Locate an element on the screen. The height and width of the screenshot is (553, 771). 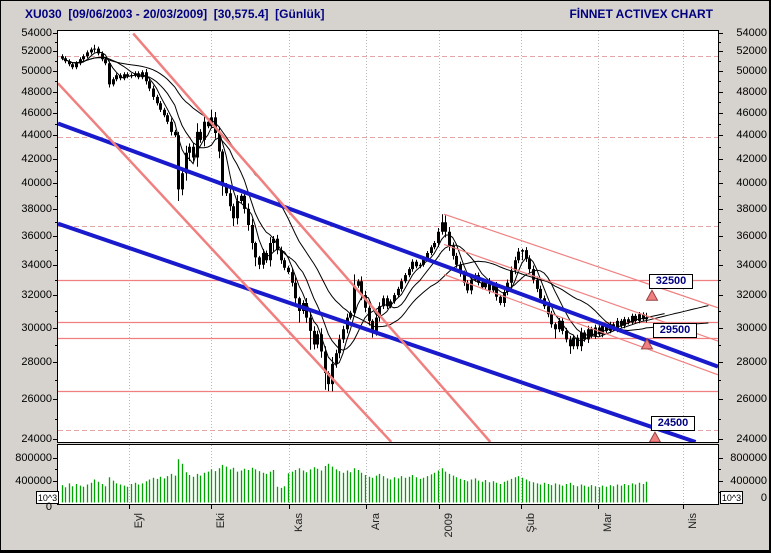
price-tick-label-left: 46000 is located at coordinates (36, 113).